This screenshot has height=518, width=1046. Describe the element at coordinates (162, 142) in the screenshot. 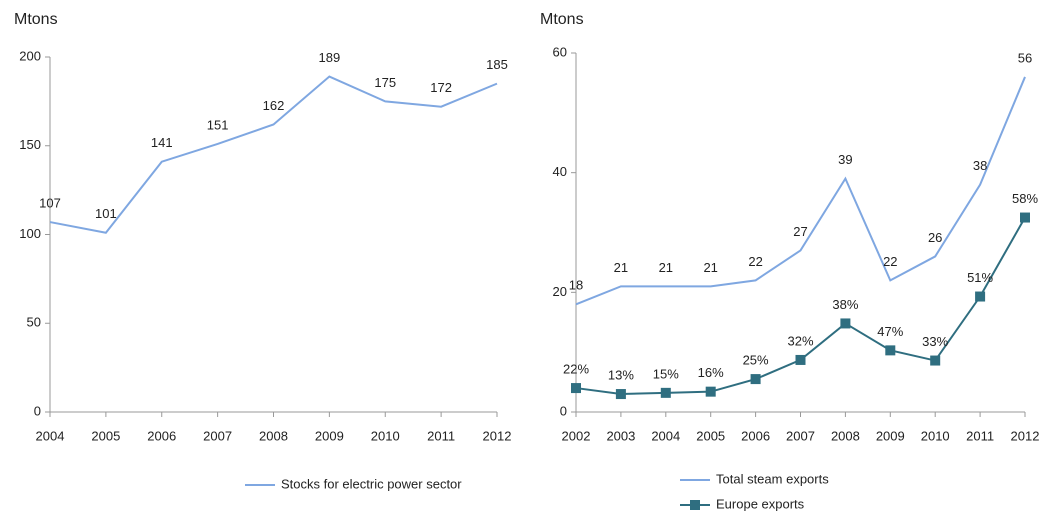

I see `data-label: 141` at that location.